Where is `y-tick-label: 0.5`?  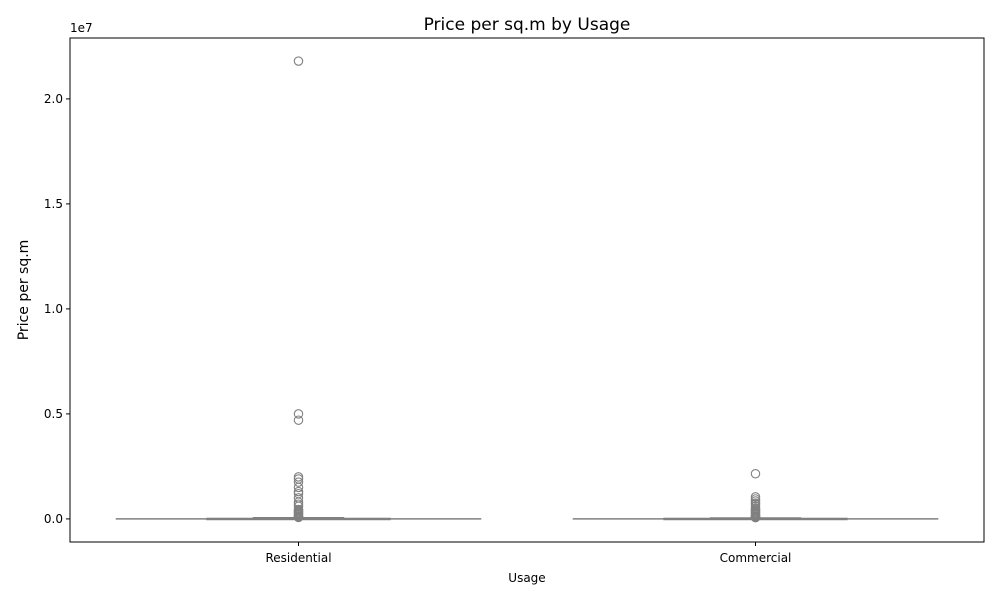 y-tick-label: 0.5 is located at coordinates (53, 414).